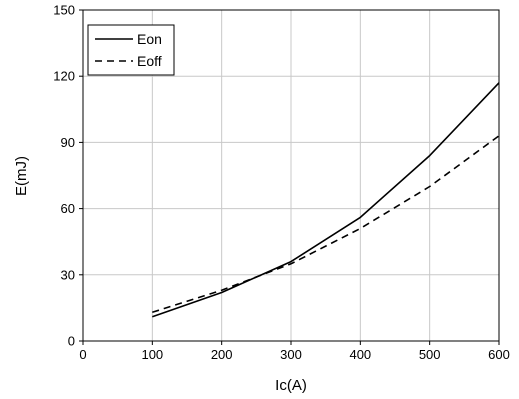  Describe the element at coordinates (64, 76) in the screenshot. I see `y-tick-label: 120` at that location.